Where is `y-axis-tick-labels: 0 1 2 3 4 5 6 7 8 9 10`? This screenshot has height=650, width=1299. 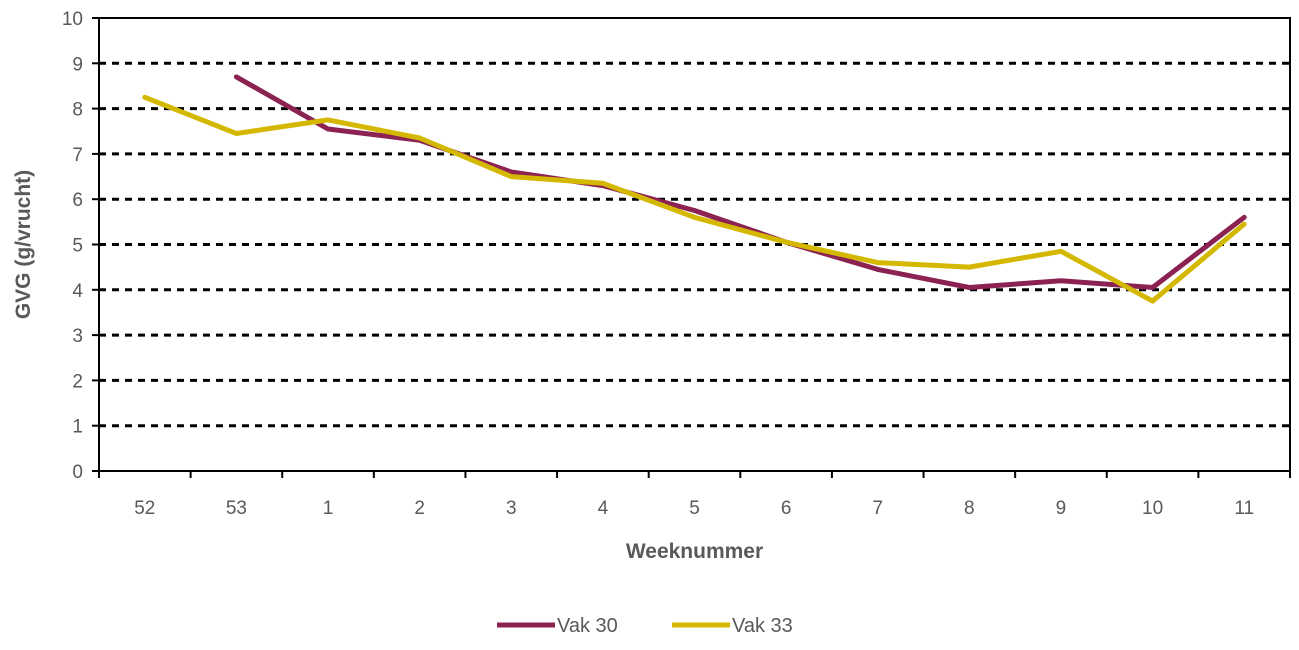 y-axis-tick-labels: 0 1 2 3 4 5 6 7 8 9 10 is located at coordinates (80, 246).